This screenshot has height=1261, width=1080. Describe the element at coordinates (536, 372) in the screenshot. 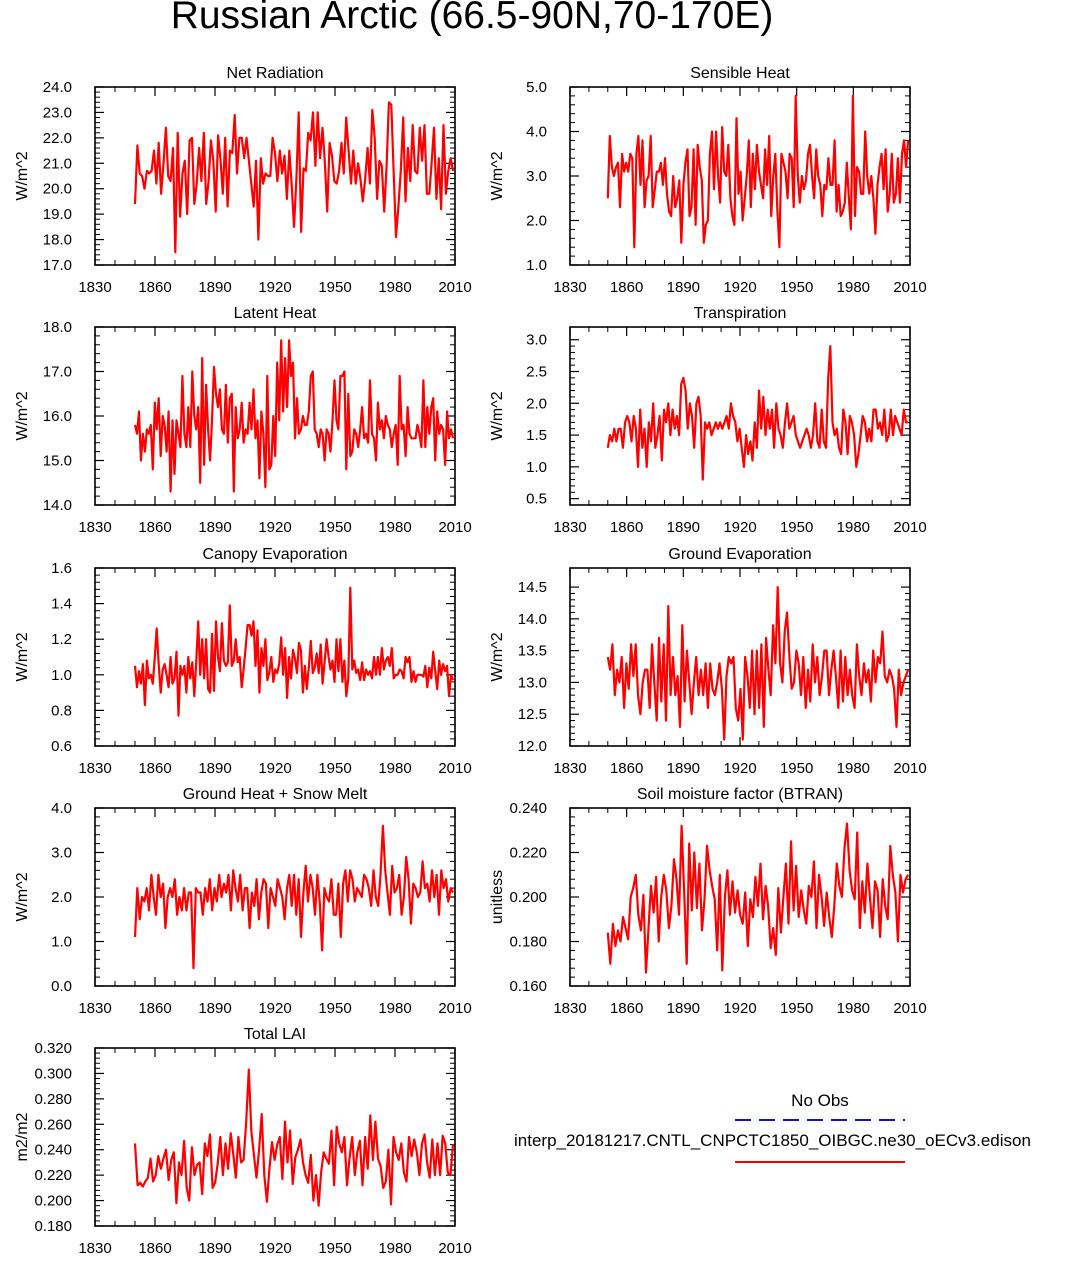

I see `y-tick-label: 2.5` at that location.